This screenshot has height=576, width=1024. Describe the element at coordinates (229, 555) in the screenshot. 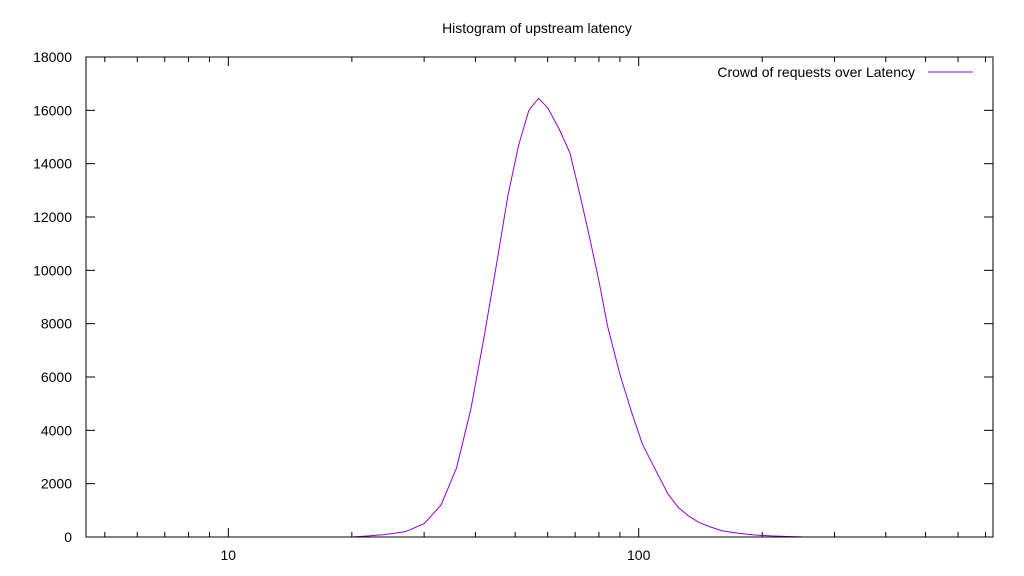

I see `x-tick-label: 10` at that location.